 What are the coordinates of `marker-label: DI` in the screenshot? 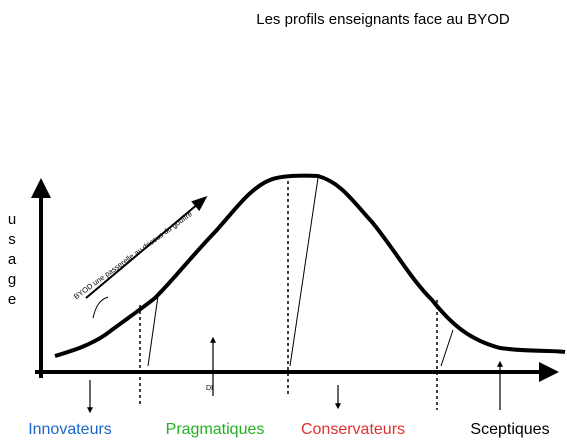 It's located at (209, 388).